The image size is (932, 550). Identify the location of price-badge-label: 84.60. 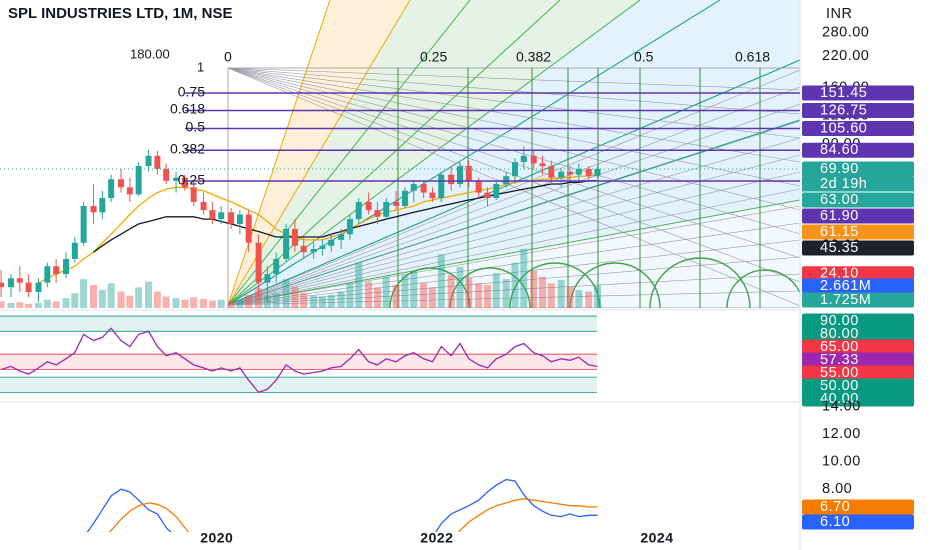
(839, 150).